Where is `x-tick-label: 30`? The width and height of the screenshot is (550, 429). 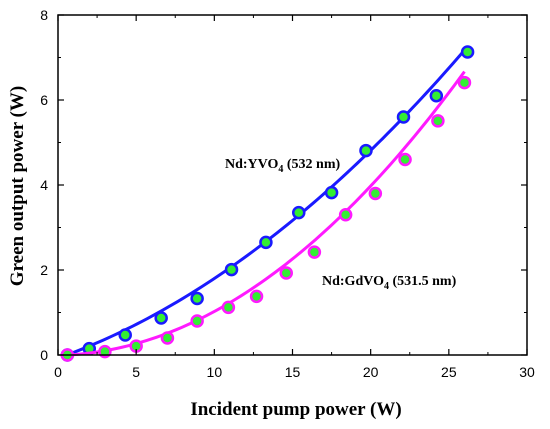
x-tick-label: 30 is located at coordinates (527, 372).